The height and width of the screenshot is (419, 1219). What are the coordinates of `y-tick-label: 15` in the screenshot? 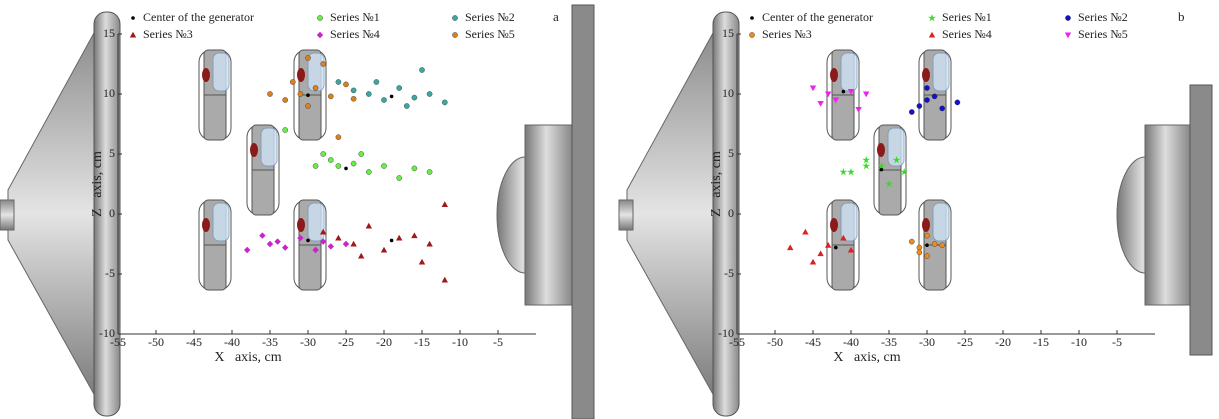 It's located at (728, 33).